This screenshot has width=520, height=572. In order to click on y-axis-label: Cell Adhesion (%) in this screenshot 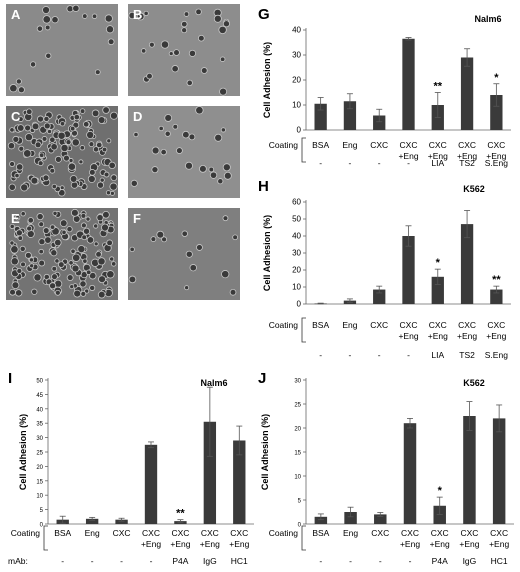, I will do `click(267, 80)`.